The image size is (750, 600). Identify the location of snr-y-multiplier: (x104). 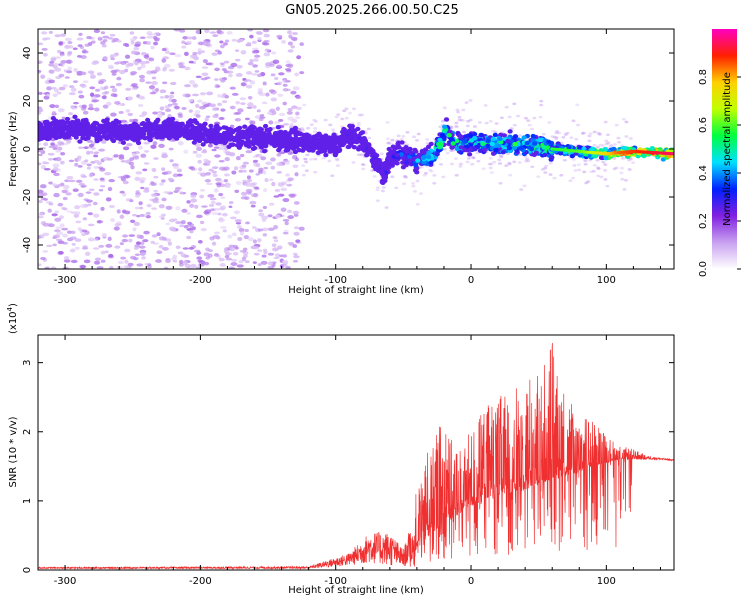
(12, 318).